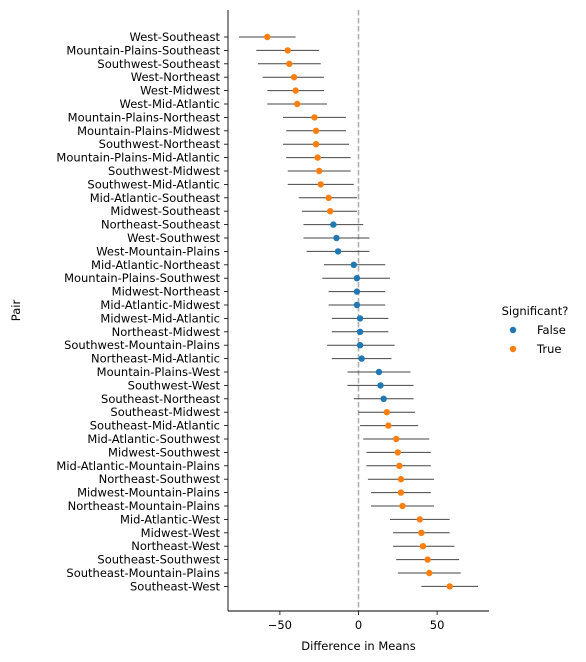 This screenshot has width=586, height=662. Describe the element at coordinates (176, 77) in the screenshot. I see `y-tick-label: West-Northeast` at that location.